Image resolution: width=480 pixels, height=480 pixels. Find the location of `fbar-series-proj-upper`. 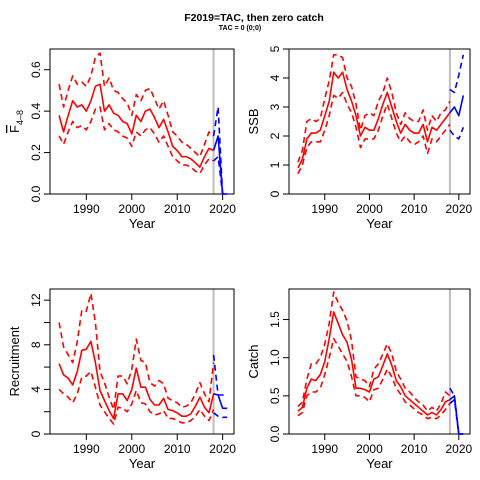

fbar-series-proj-upper is located at coordinates (220, 150).